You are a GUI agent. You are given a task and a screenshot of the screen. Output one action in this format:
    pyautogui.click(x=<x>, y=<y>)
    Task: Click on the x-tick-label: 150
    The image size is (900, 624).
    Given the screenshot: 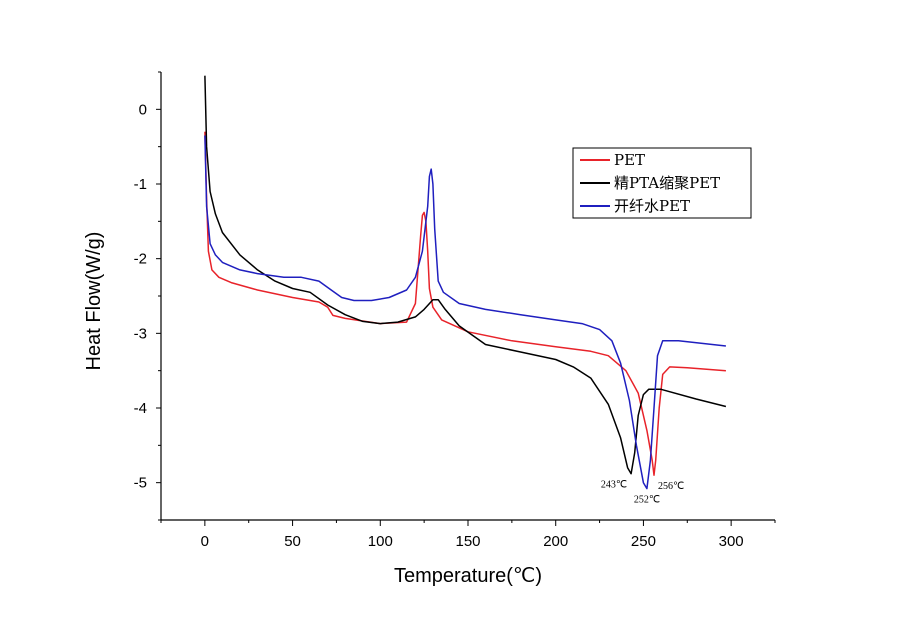 What is the action you would take?
    pyautogui.click(x=467, y=541)
    